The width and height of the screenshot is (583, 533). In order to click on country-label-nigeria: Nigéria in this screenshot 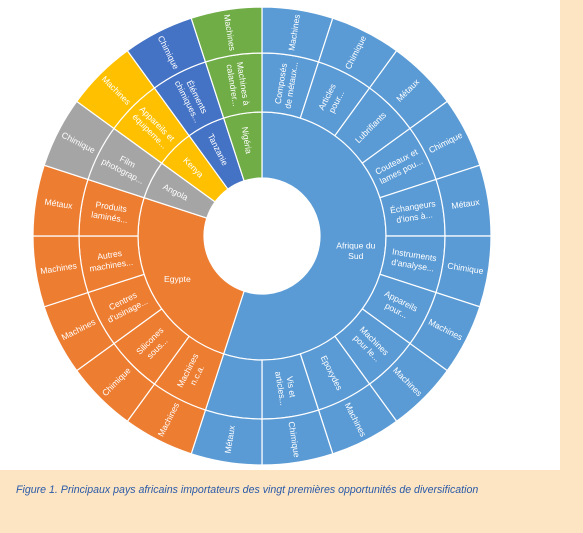, I will do `click(247, 140)`.